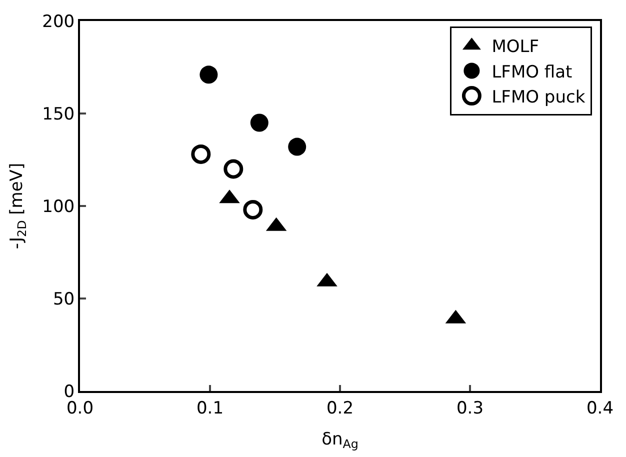 The image size is (626, 457). I want to click on x-tick-label: 0.4, so click(600, 408).